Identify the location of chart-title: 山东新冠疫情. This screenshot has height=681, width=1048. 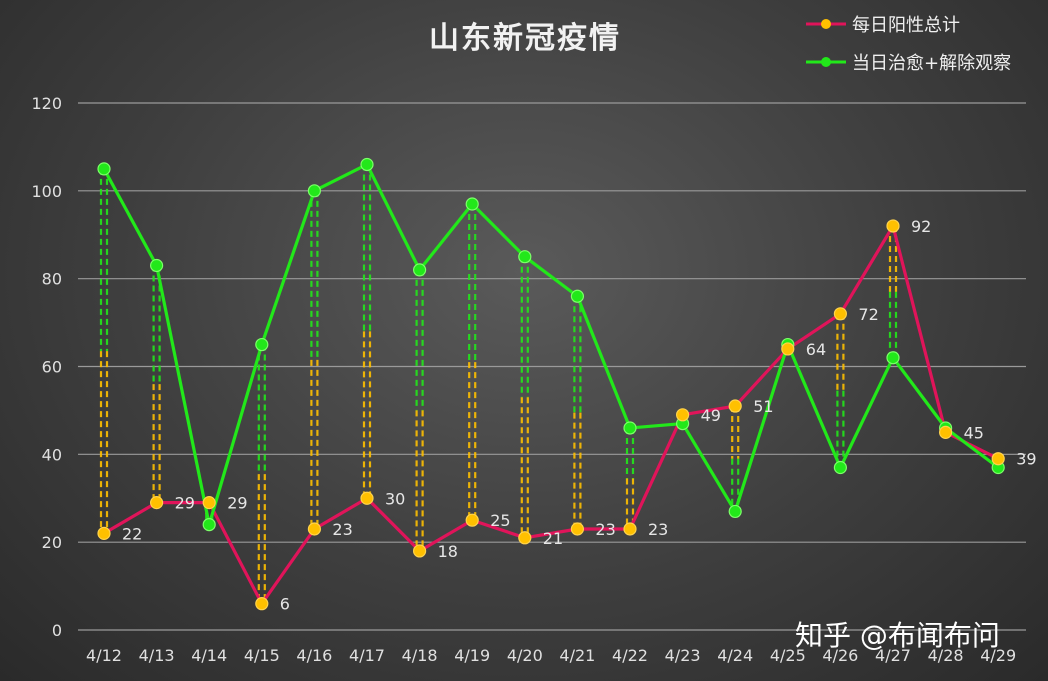
(525, 38).